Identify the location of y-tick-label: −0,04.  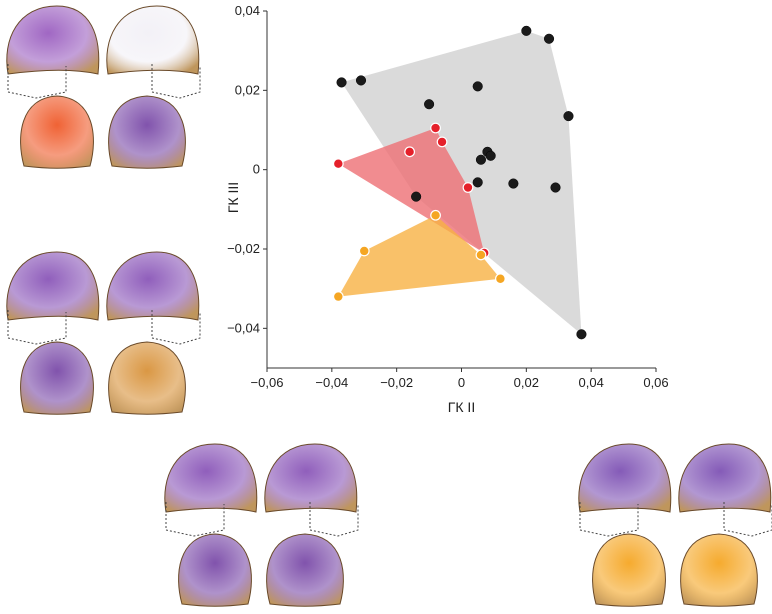
(243, 327).